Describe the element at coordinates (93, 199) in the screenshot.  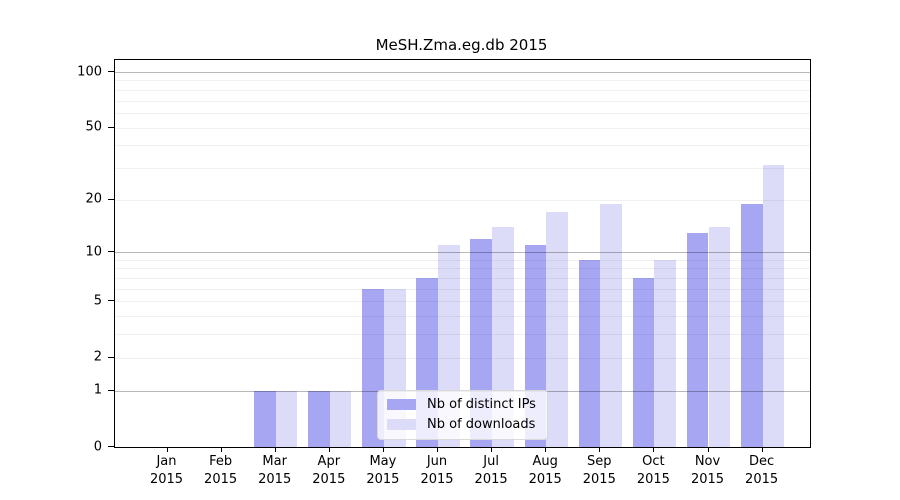
I see `y-tick-label-20: 20` at that location.